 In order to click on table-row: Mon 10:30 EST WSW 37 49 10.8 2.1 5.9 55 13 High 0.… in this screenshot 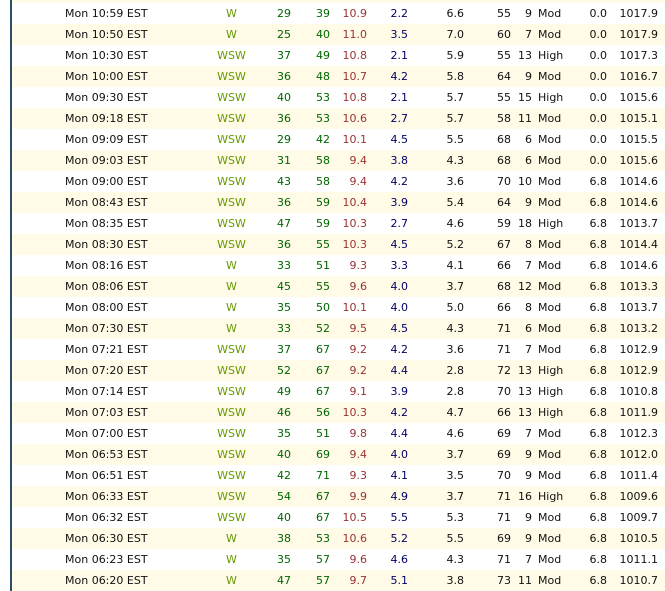, I will do `click(338, 55)`.